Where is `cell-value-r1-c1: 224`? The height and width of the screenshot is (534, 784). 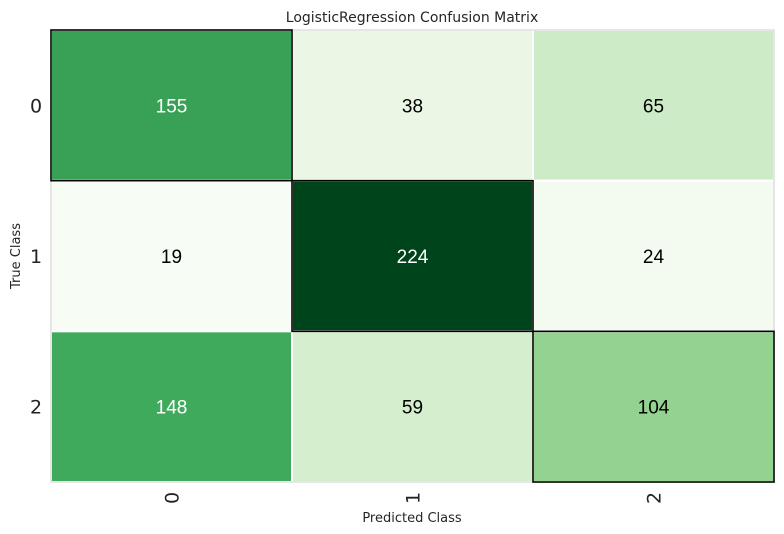 cell-value-r1-c1: 224 is located at coordinates (413, 257).